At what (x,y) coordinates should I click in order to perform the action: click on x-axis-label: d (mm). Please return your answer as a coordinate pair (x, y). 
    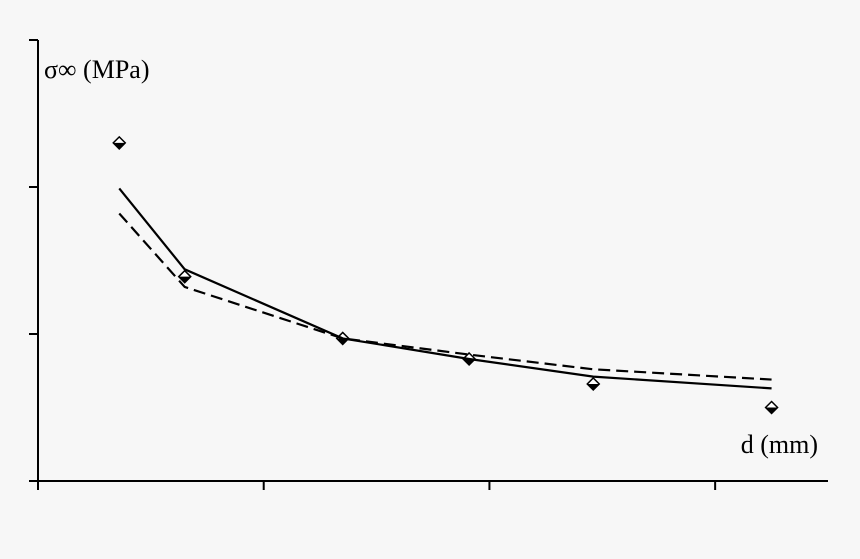
    Looking at the image, I should click on (779, 444).